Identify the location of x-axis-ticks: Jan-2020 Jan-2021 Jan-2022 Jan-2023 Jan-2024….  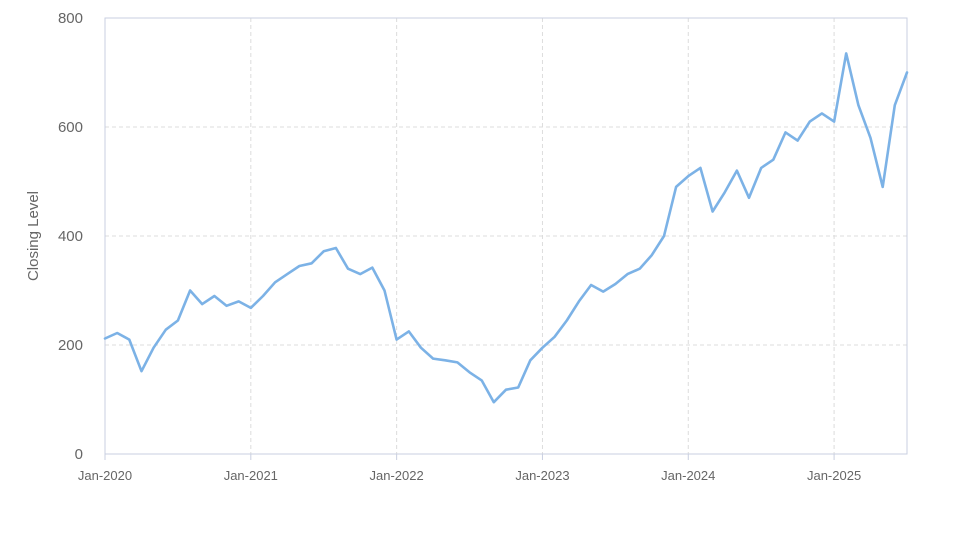
(469, 468).